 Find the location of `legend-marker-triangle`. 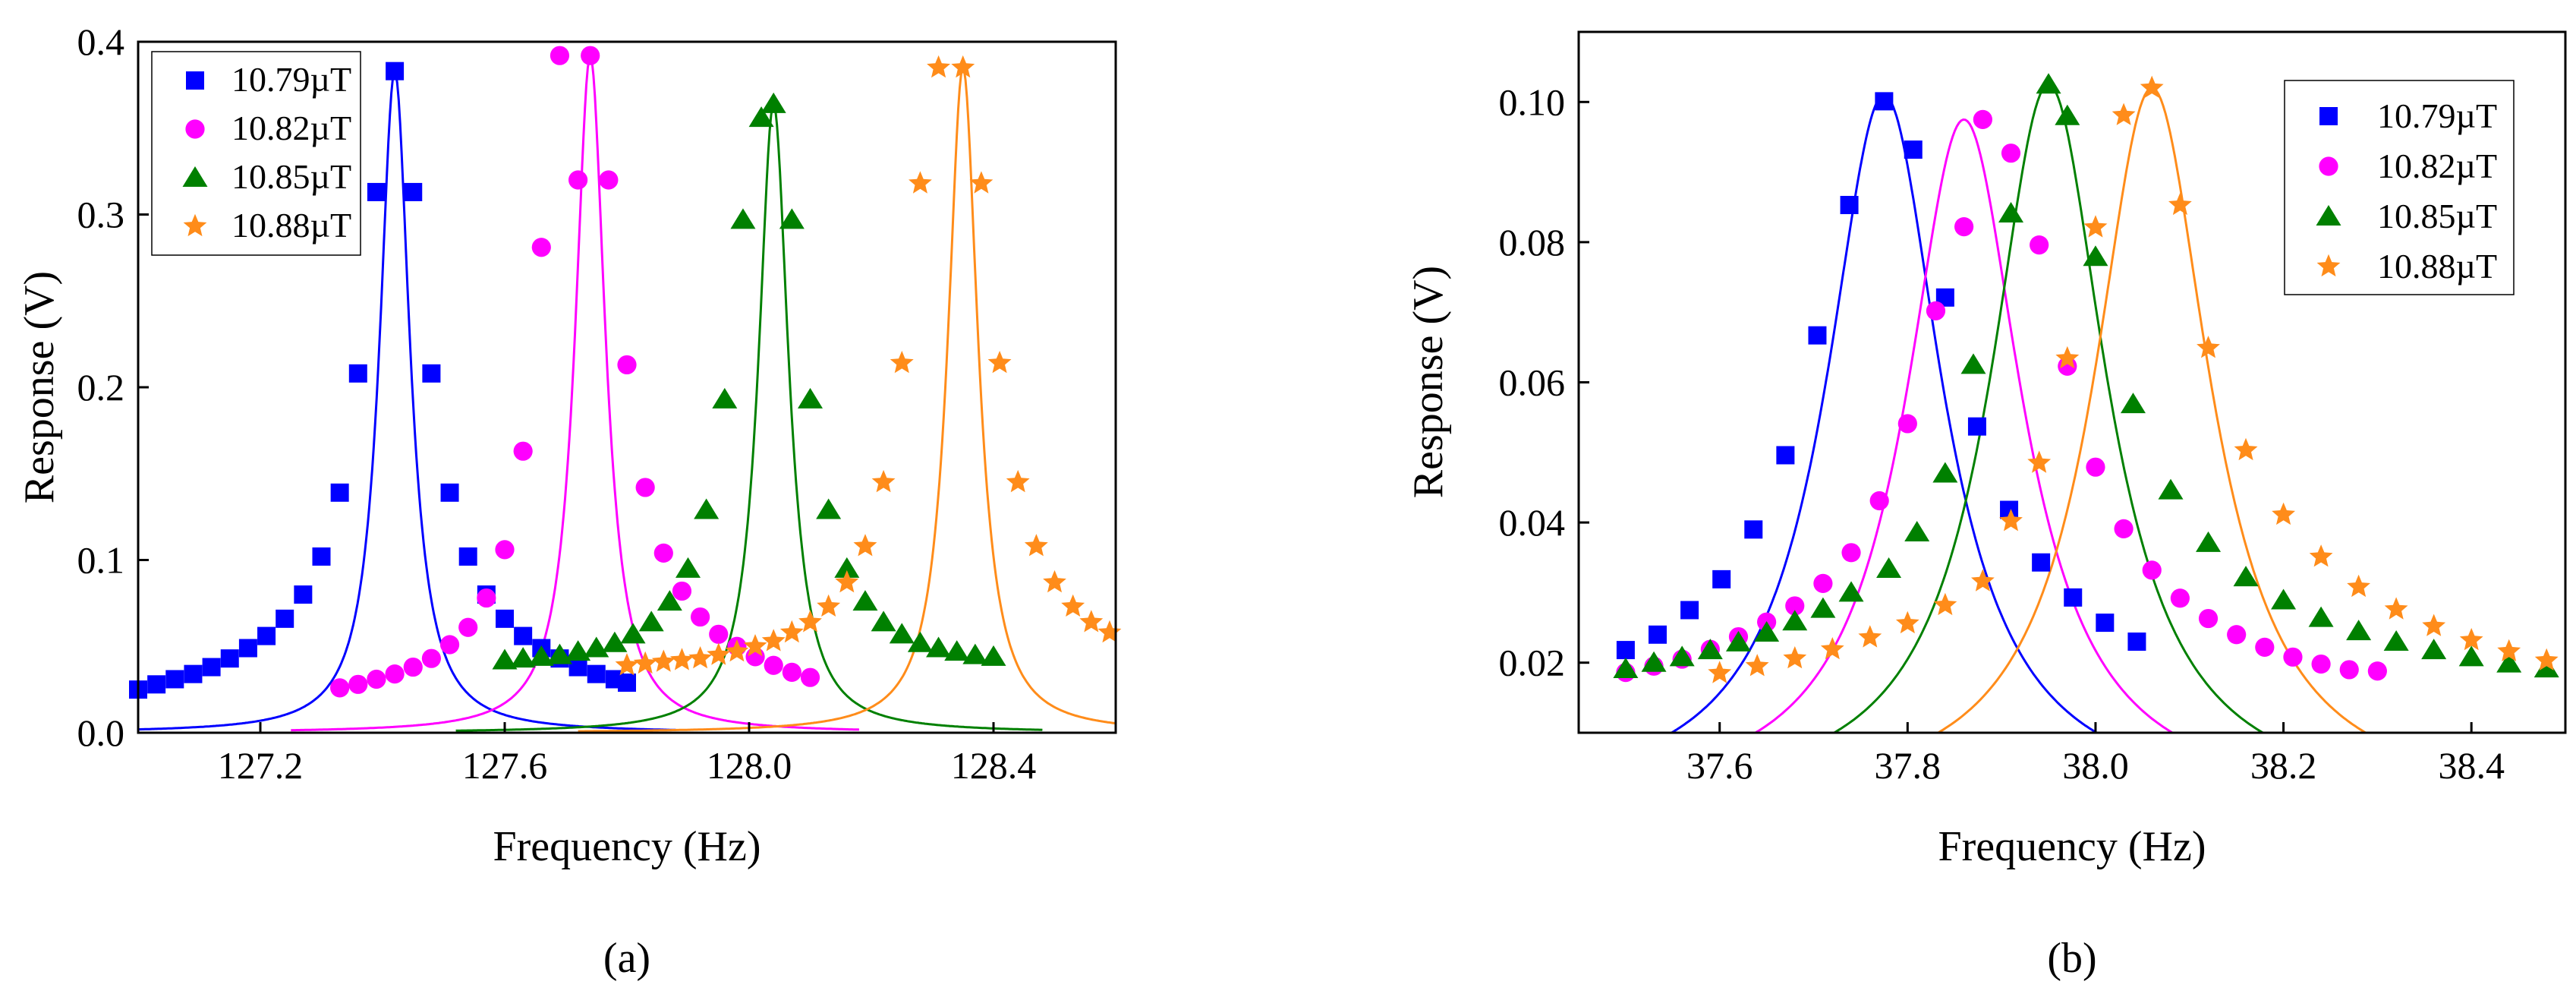

legend-marker-triangle is located at coordinates (195, 176).